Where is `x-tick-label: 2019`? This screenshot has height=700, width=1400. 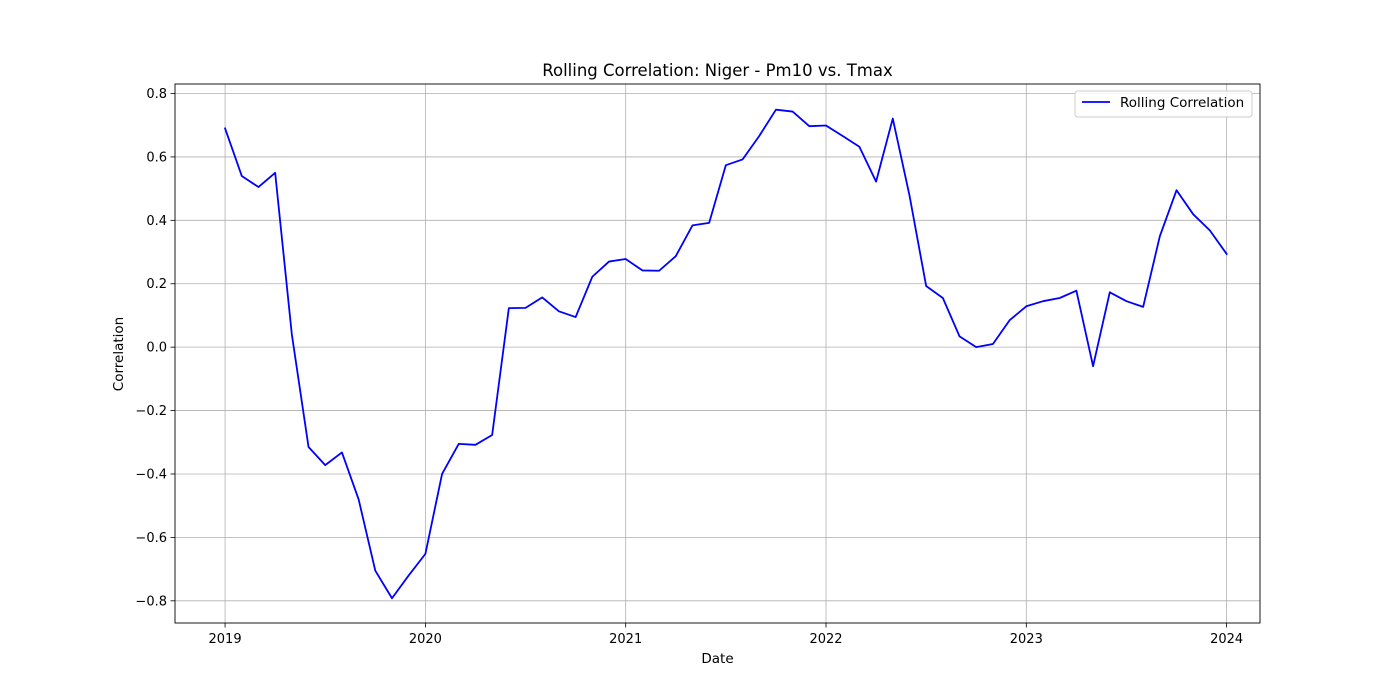 x-tick-label: 2019 is located at coordinates (225, 639).